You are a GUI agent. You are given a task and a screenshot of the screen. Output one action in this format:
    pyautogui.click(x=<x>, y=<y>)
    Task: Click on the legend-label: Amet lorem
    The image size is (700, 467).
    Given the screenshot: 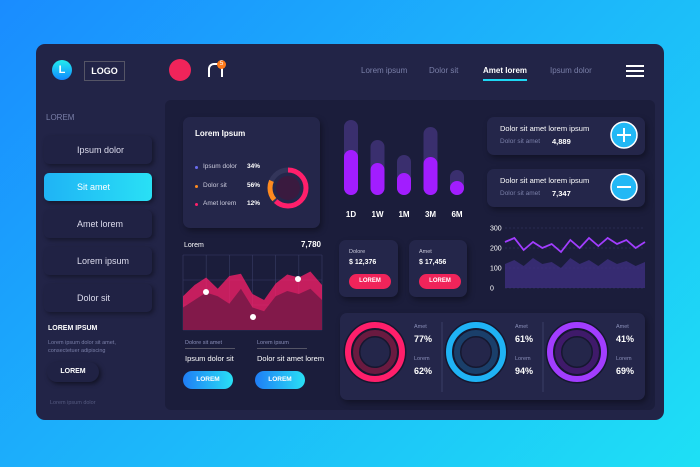 What is the action you would take?
    pyautogui.click(x=220, y=203)
    